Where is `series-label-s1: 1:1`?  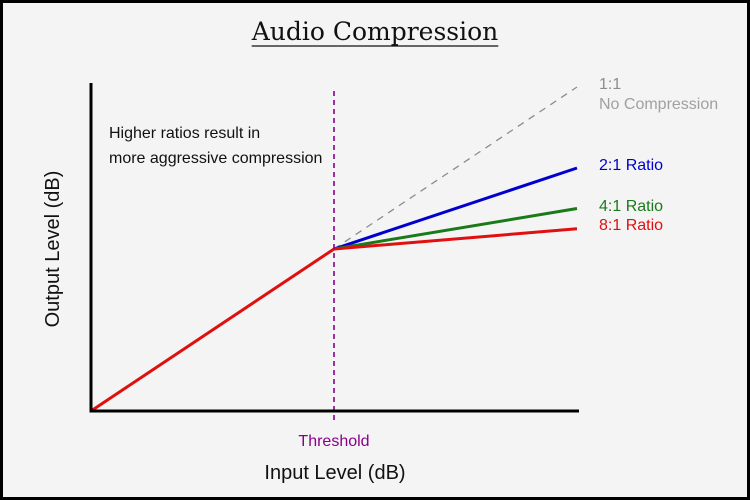 series-label-s1: 1:1 is located at coordinates (610, 84).